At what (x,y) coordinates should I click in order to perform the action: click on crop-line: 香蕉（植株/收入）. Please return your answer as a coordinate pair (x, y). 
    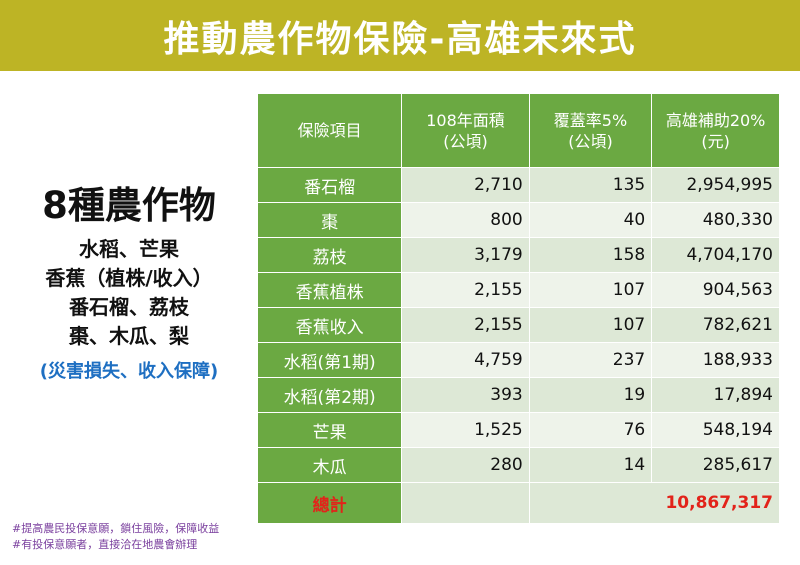
    Looking at the image, I should click on (129, 278).